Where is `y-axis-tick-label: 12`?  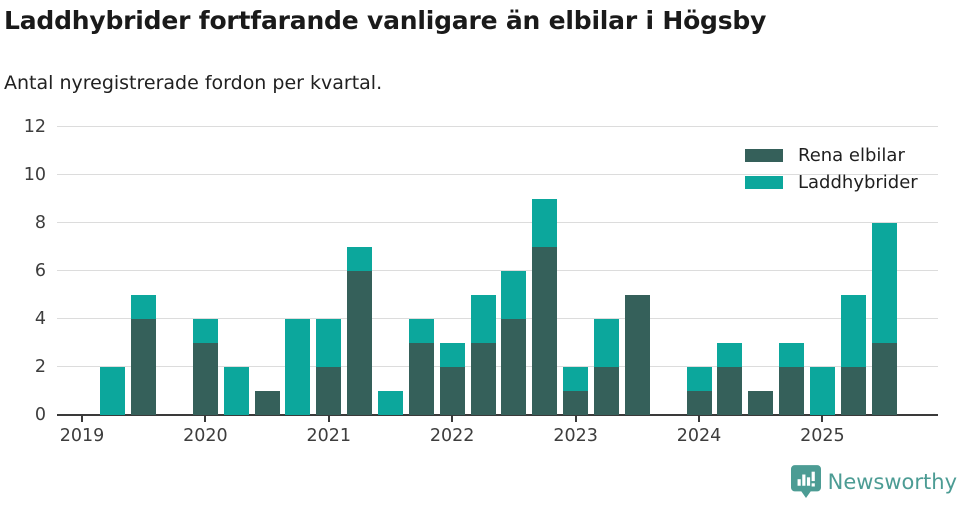 y-axis-tick-label: 12 is located at coordinates (34, 127).